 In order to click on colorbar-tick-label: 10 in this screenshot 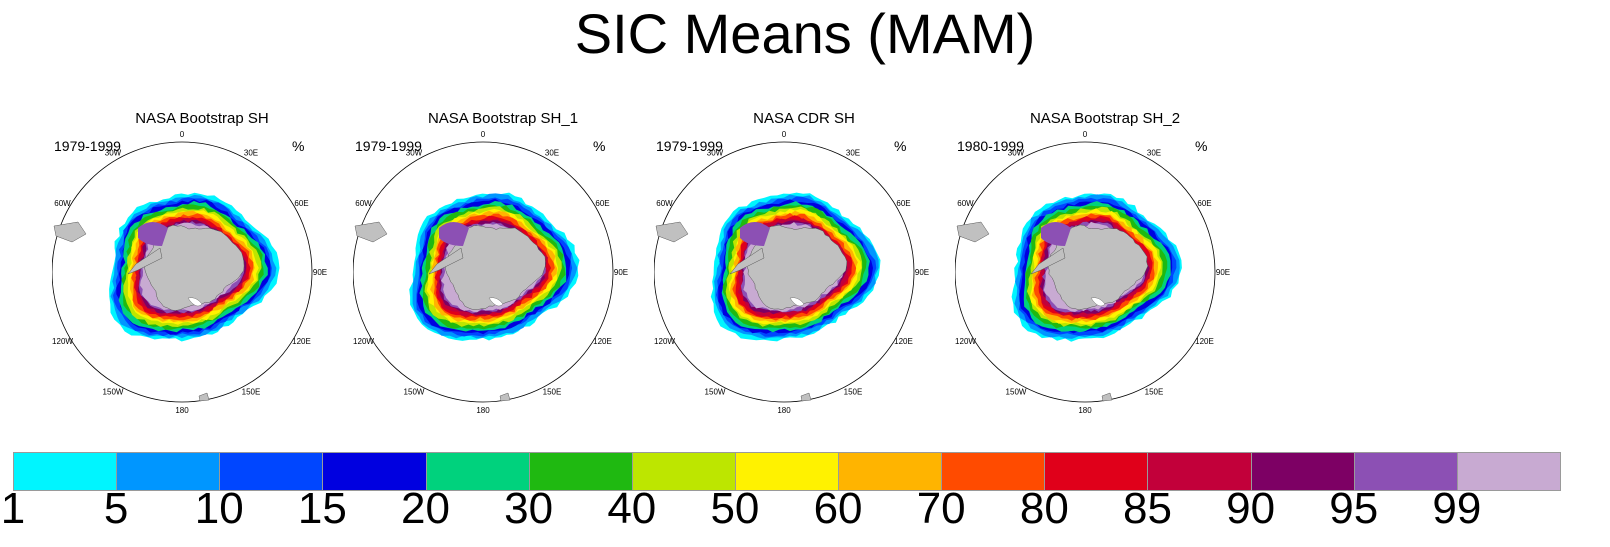, I will do `click(219, 508)`.